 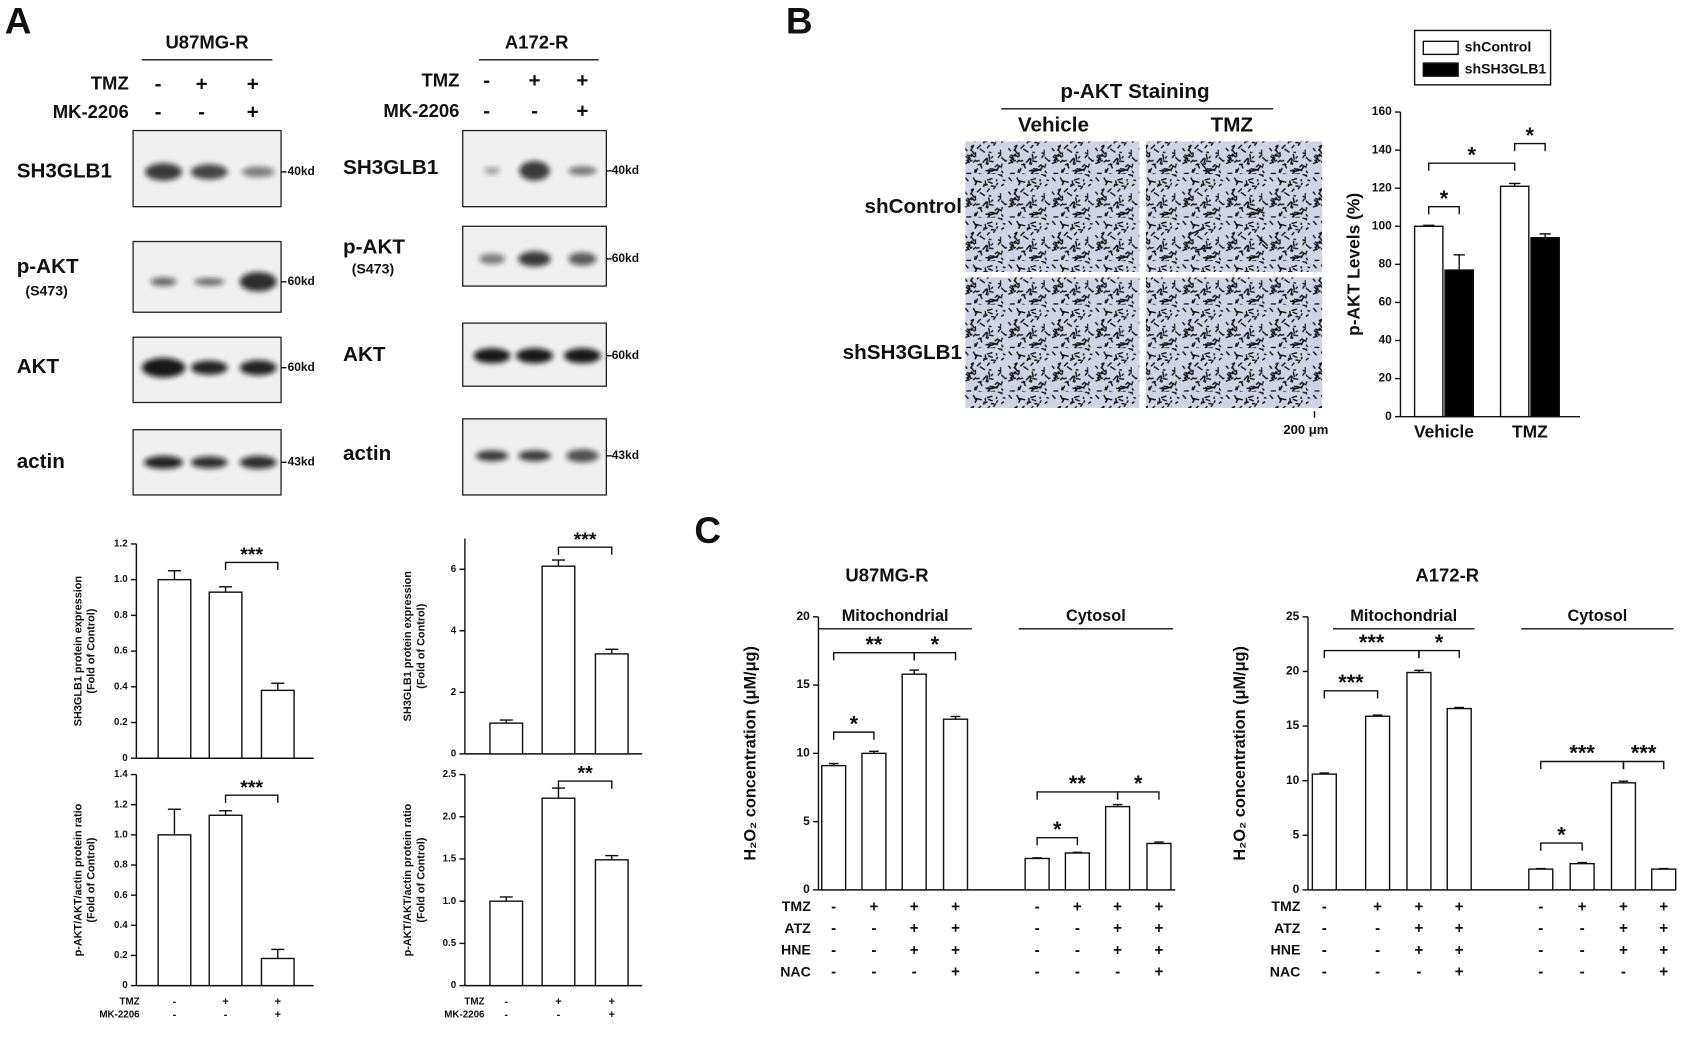 I want to click on staining-title: p-AKT Staining, so click(x=1134, y=91).